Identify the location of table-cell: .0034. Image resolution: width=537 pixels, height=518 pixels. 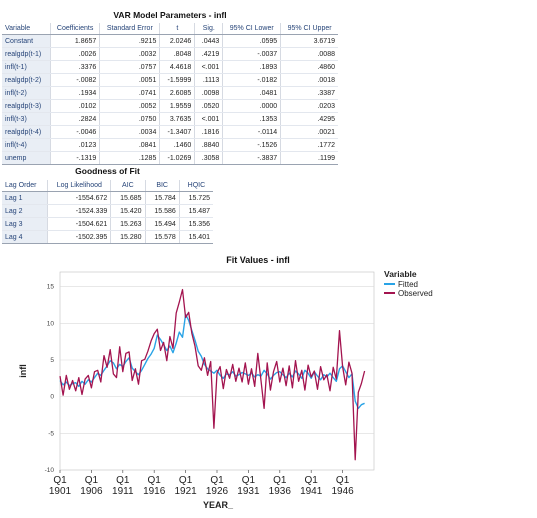
(130, 132).